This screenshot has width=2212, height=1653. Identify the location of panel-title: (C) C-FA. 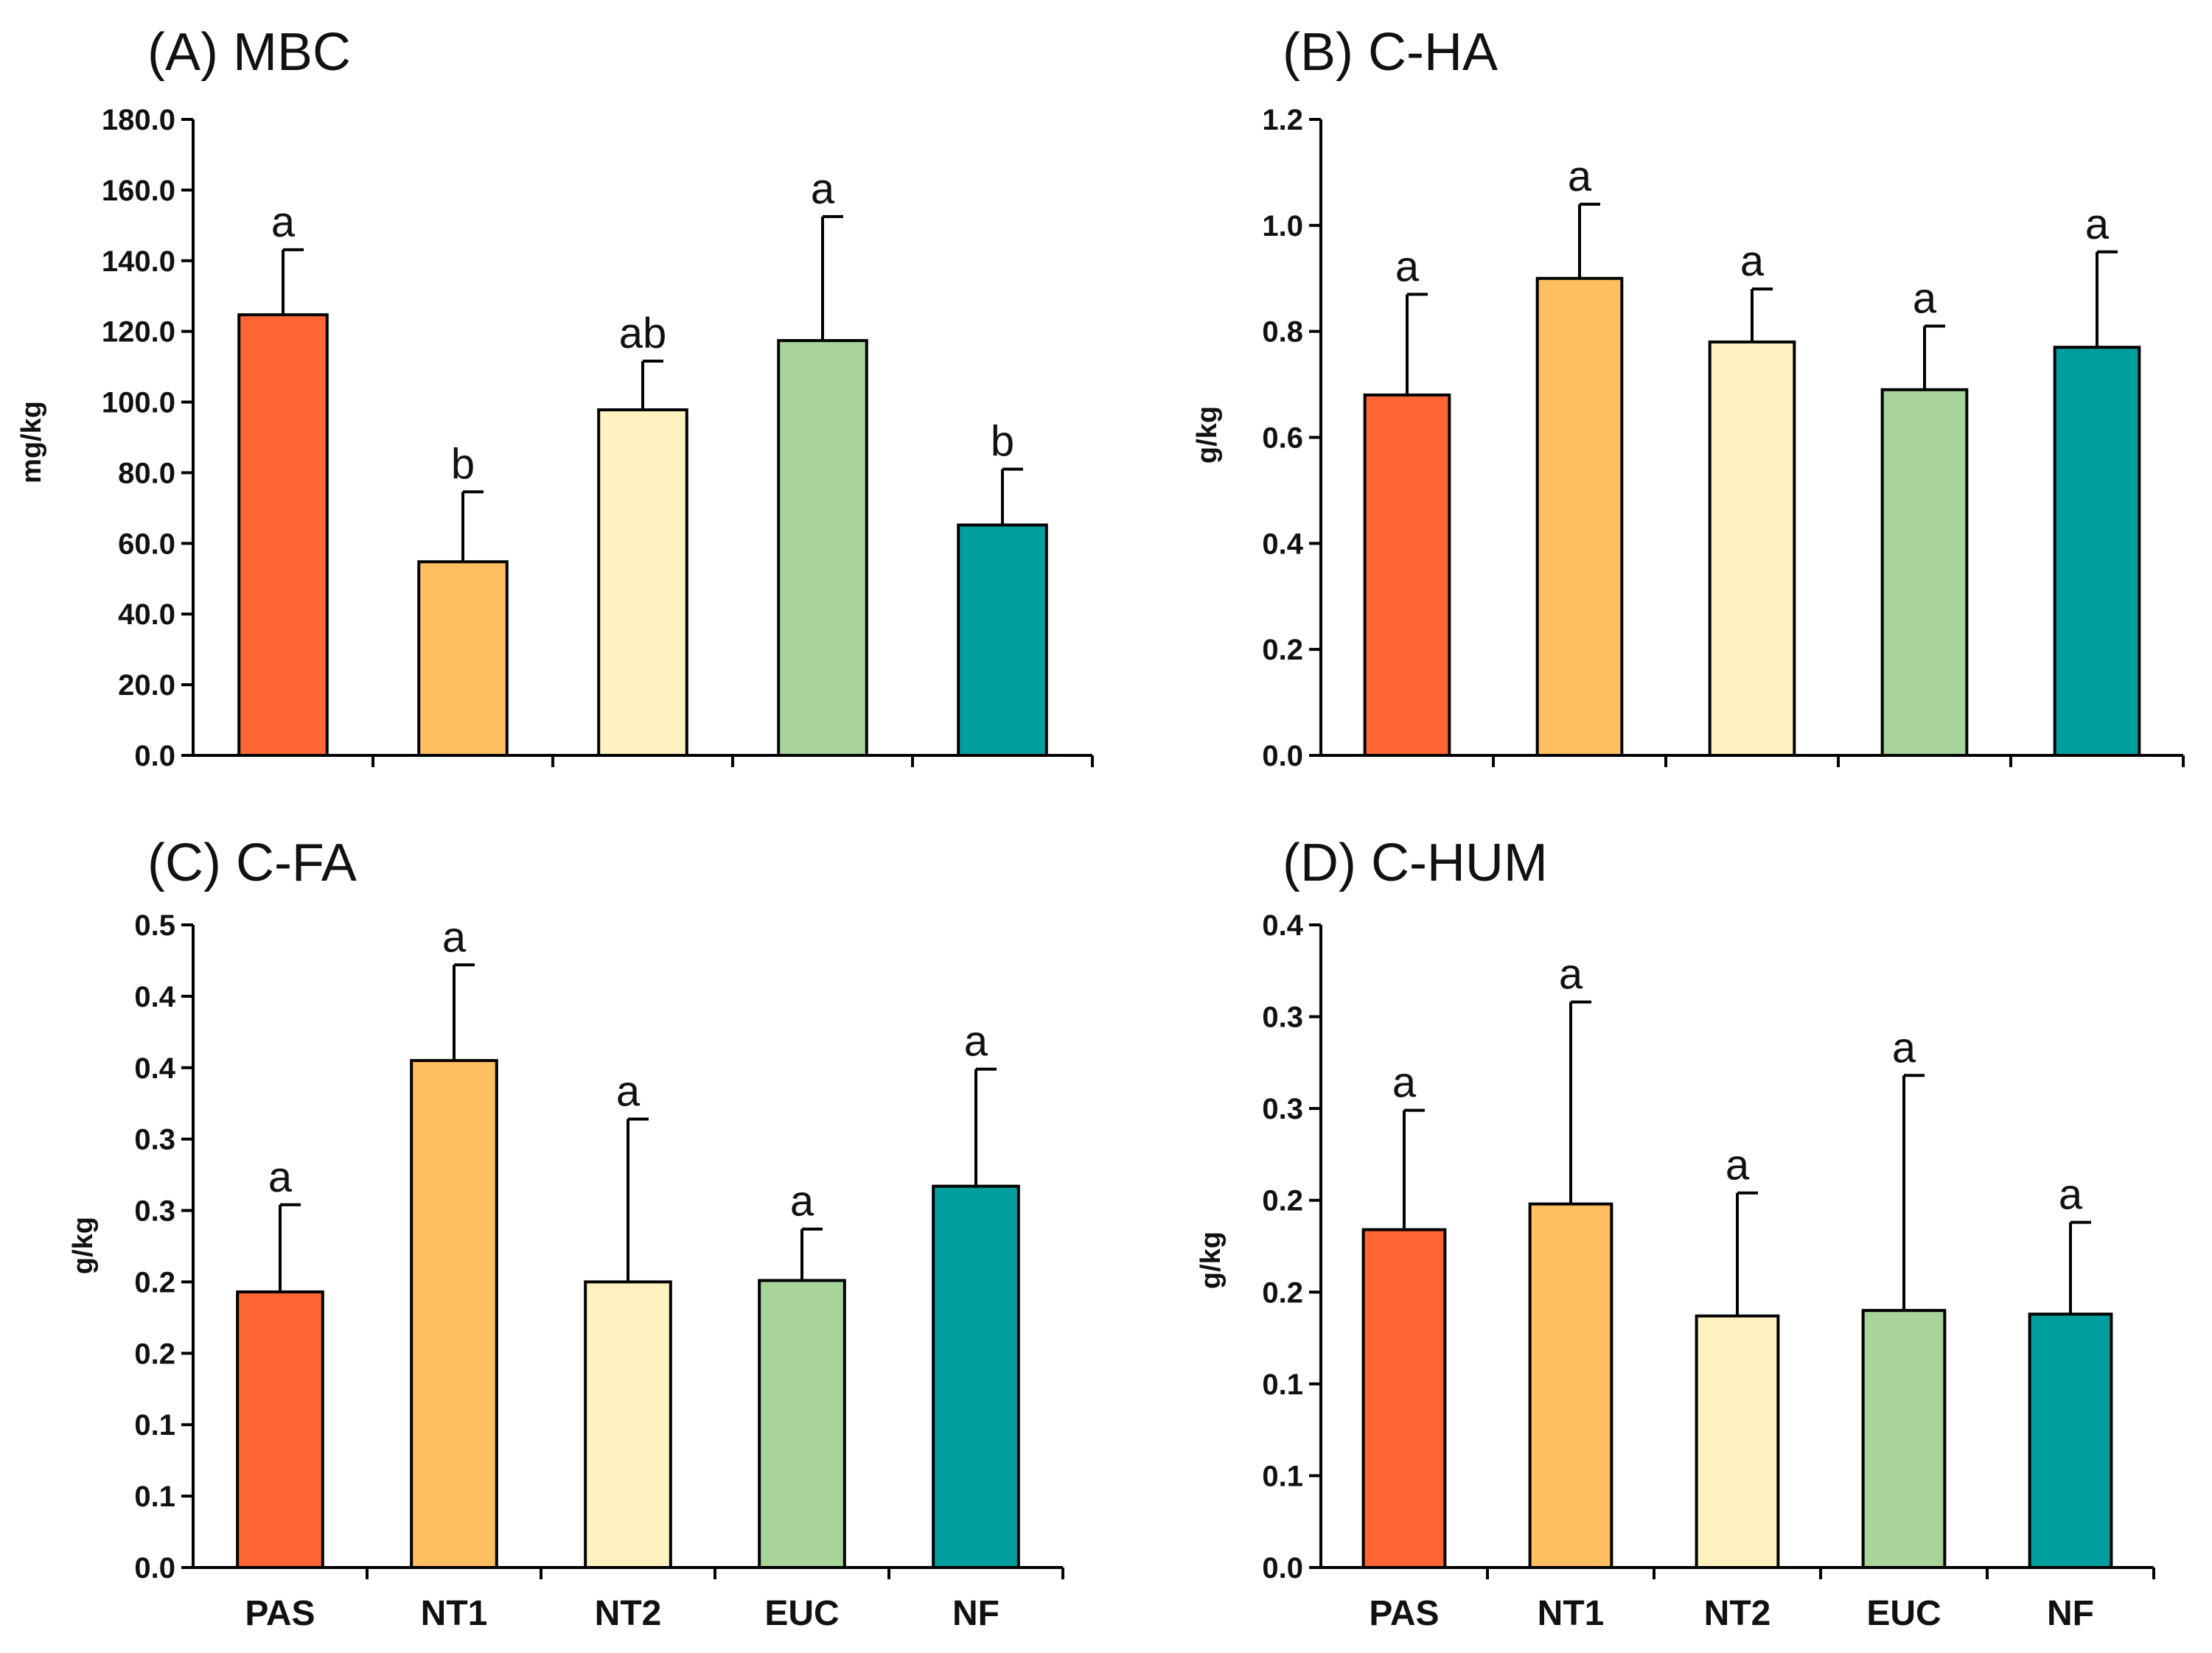
(252, 863).